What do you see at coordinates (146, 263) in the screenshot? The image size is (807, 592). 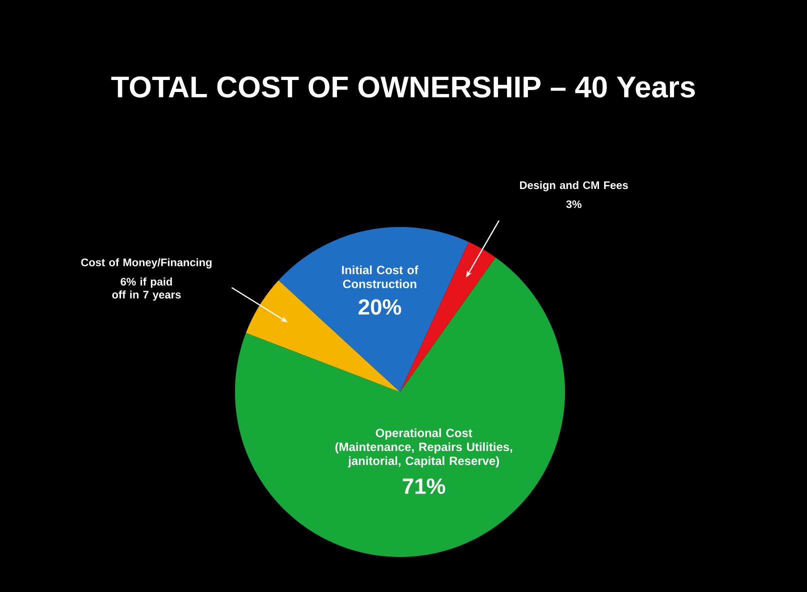 I see `slice-label: Cost of Money/Financing` at bounding box center [146, 263].